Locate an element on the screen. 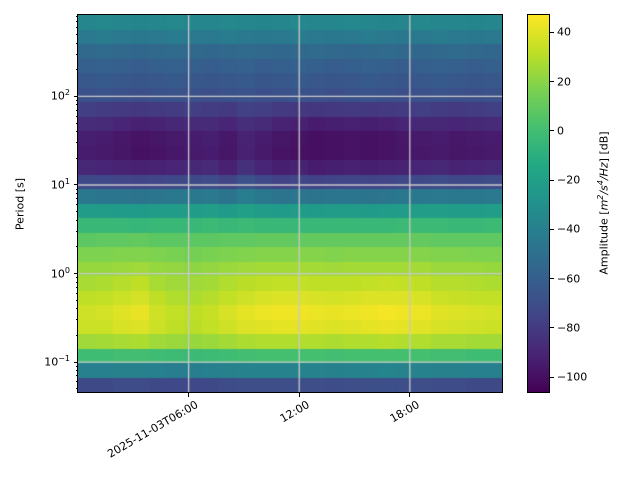 The width and height of the screenshot is (640, 480). y-tick-label: 101 is located at coordinates (60, 184).